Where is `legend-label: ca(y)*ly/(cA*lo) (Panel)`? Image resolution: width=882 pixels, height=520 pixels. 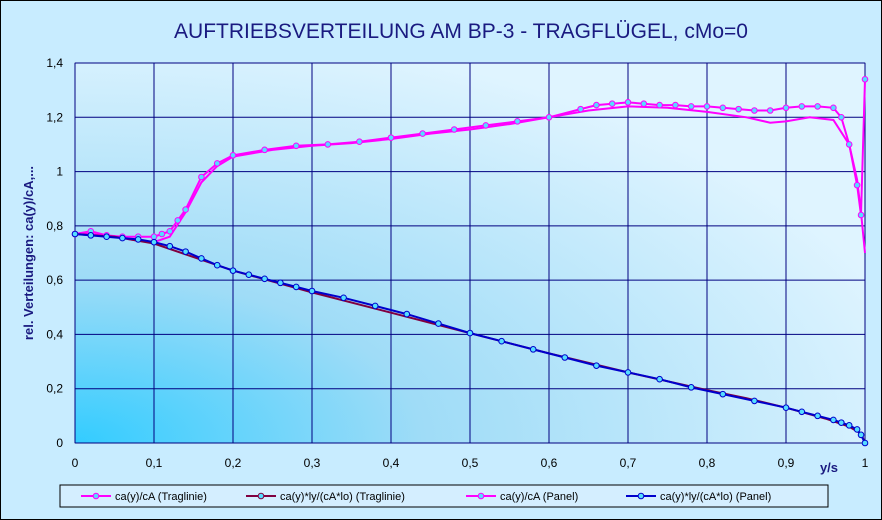 legend-label: ca(y)*ly/(cA*lo) (Panel) is located at coordinates (715, 497).